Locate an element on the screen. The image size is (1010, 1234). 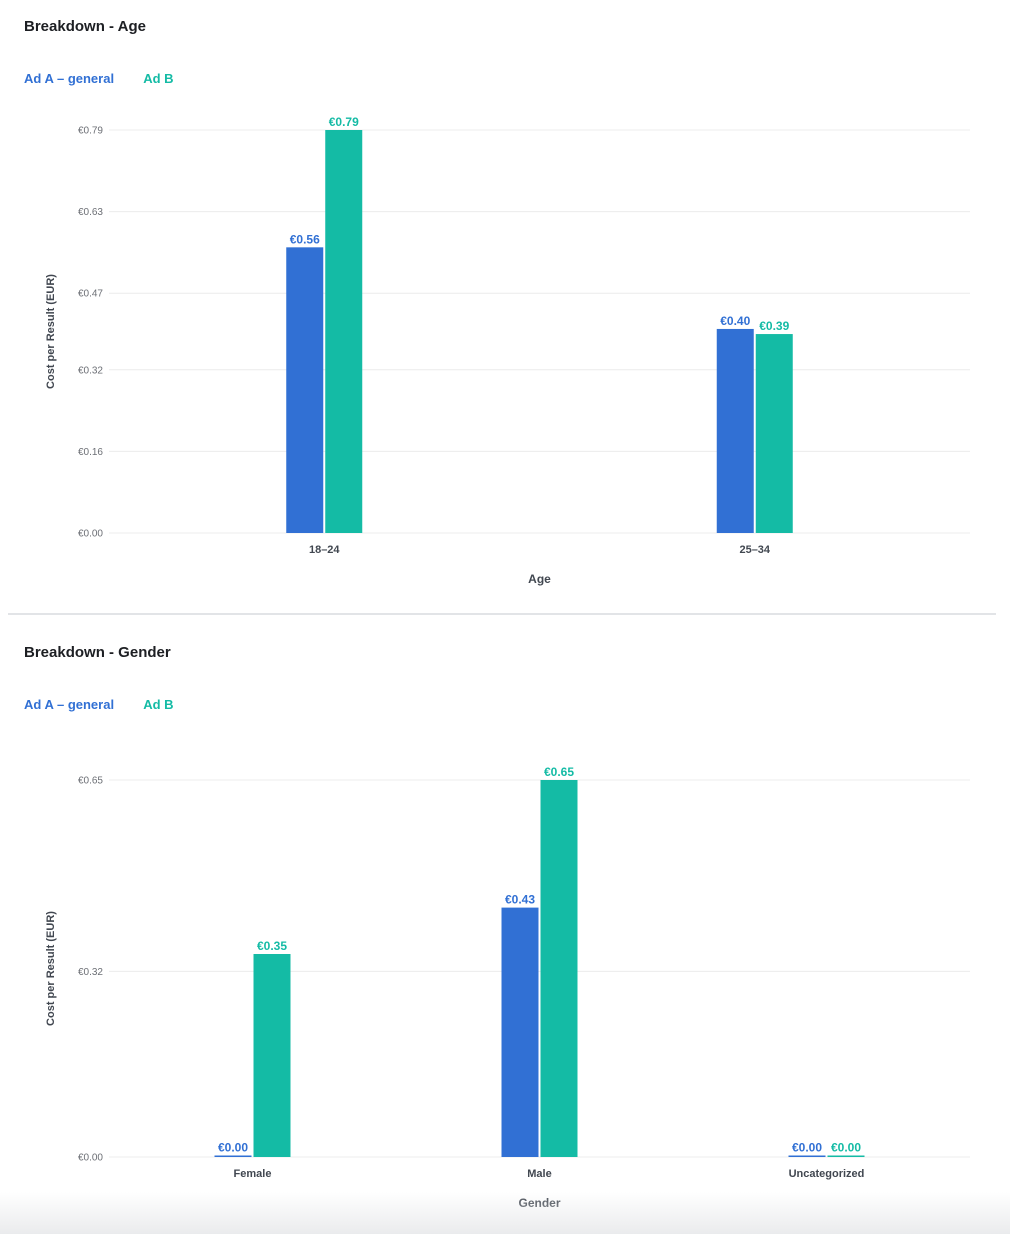
x-tick-label: 25–34 is located at coordinates (754, 550).